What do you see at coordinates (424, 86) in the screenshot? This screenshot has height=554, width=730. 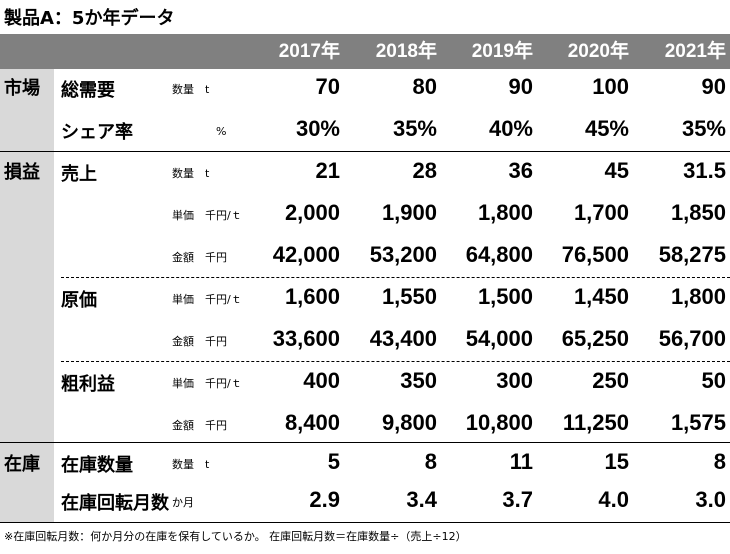 I see `table-cell: 80` at bounding box center [424, 86].